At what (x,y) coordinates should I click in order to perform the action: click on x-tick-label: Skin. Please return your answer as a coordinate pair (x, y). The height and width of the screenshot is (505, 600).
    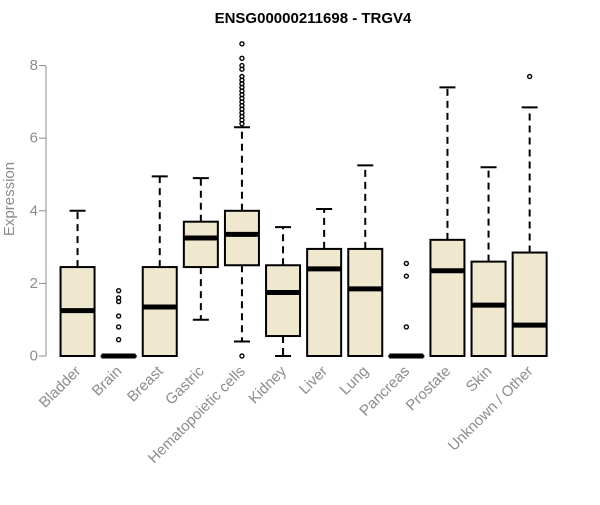
    Looking at the image, I should click on (479, 379).